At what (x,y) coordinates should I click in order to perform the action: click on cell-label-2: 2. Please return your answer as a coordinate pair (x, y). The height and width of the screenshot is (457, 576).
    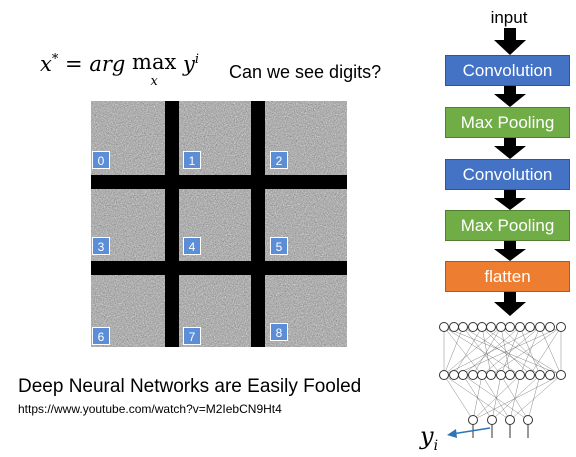
    Looking at the image, I should click on (279, 160).